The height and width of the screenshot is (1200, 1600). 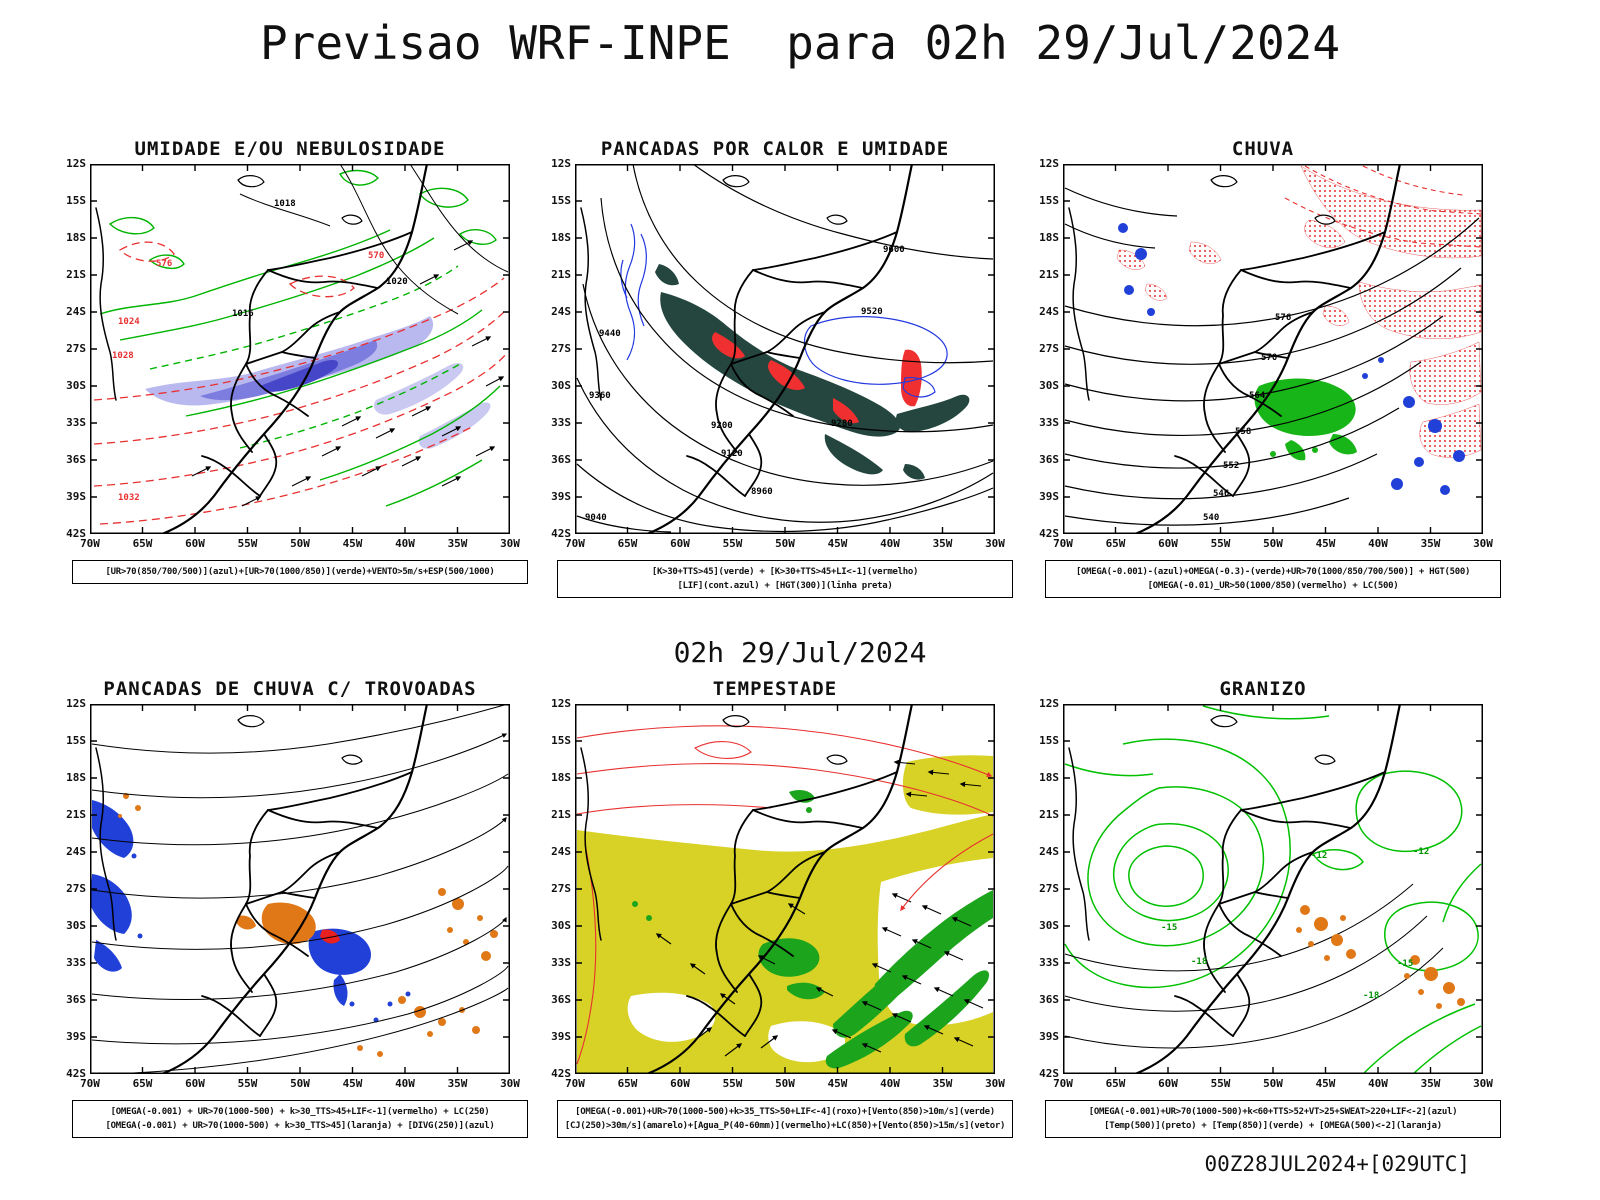 What do you see at coordinates (1371, 996) in the screenshot?
I see `contour-label: -18` at bounding box center [1371, 996].